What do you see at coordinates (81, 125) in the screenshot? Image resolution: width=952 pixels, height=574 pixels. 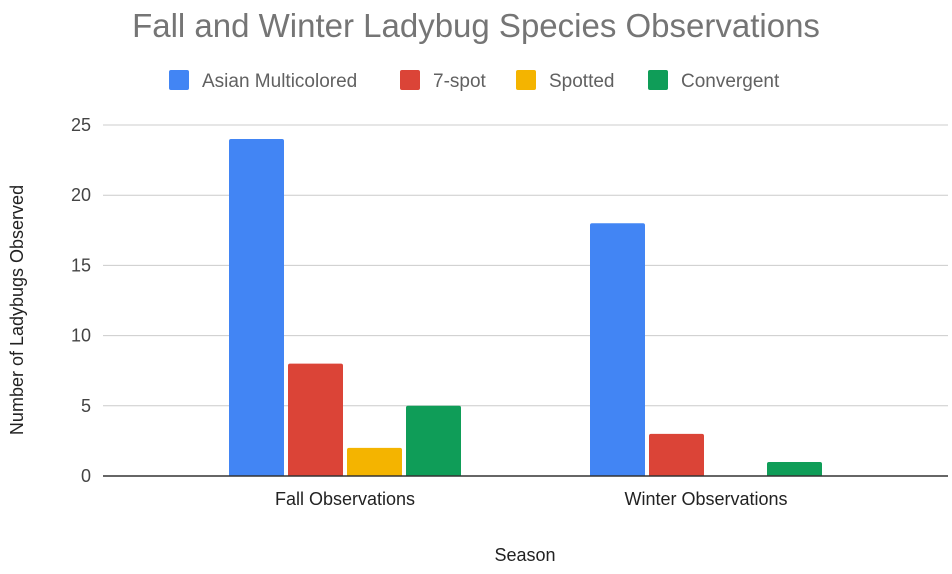 I see `y-tick-label: 25` at bounding box center [81, 125].